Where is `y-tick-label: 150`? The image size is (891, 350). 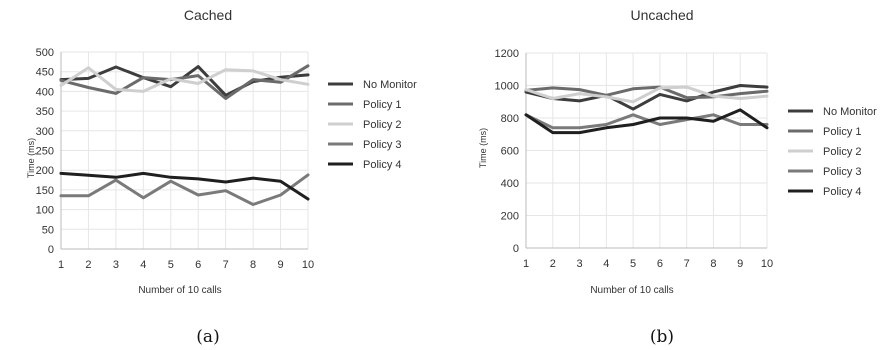 y-tick-label: 150 is located at coordinates (45, 191).